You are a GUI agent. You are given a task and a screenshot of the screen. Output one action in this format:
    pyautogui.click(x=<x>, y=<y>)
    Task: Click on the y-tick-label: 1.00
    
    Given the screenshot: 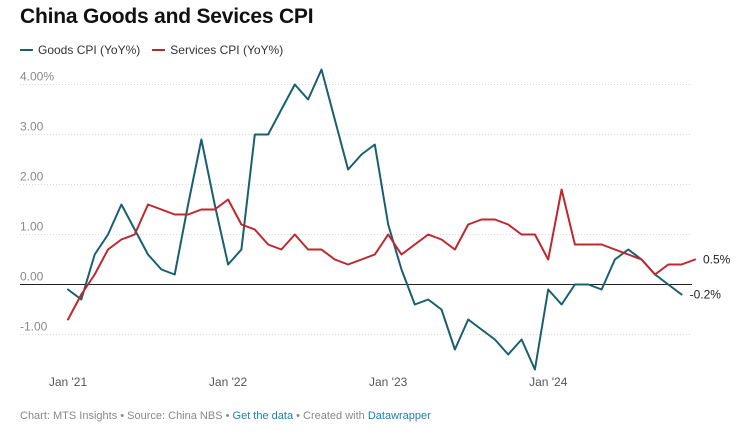 What is the action you would take?
    pyautogui.click(x=32, y=227)
    